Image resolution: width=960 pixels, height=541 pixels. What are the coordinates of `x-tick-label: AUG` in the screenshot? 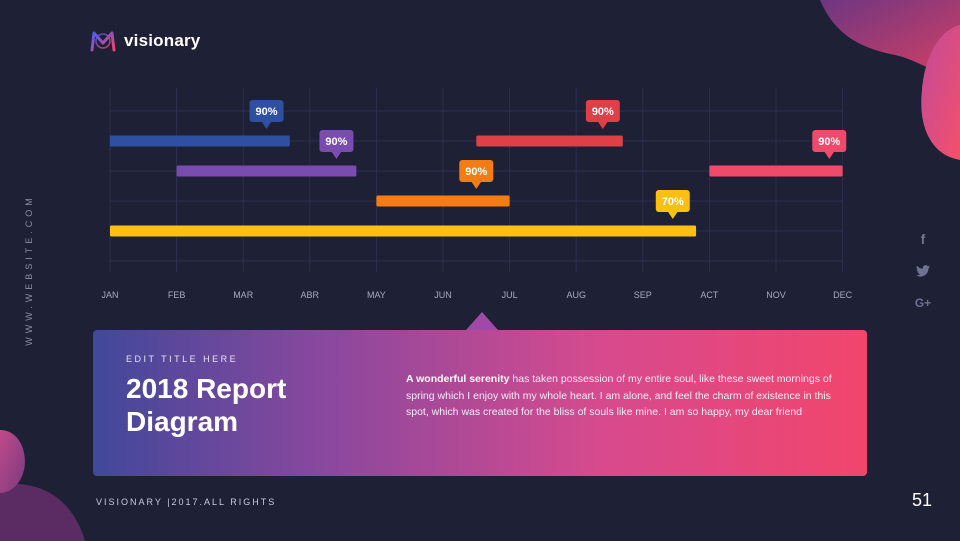 It's located at (576, 295).